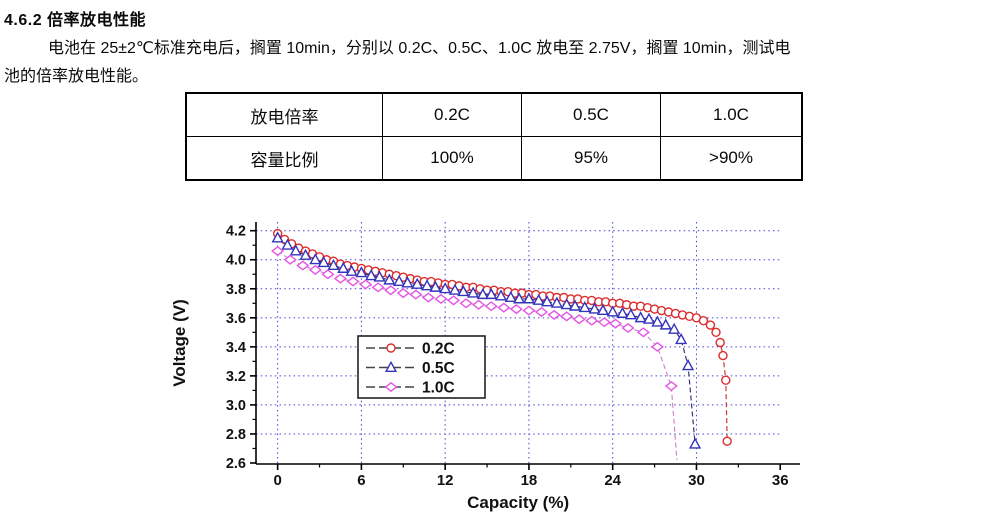 The image size is (1000, 523). I want to click on svg-text: 3.8, so click(236, 290).